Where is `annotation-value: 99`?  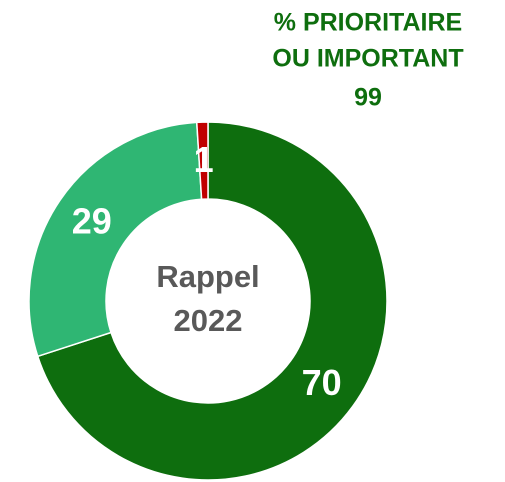
annotation-value: 99 is located at coordinates (368, 98).